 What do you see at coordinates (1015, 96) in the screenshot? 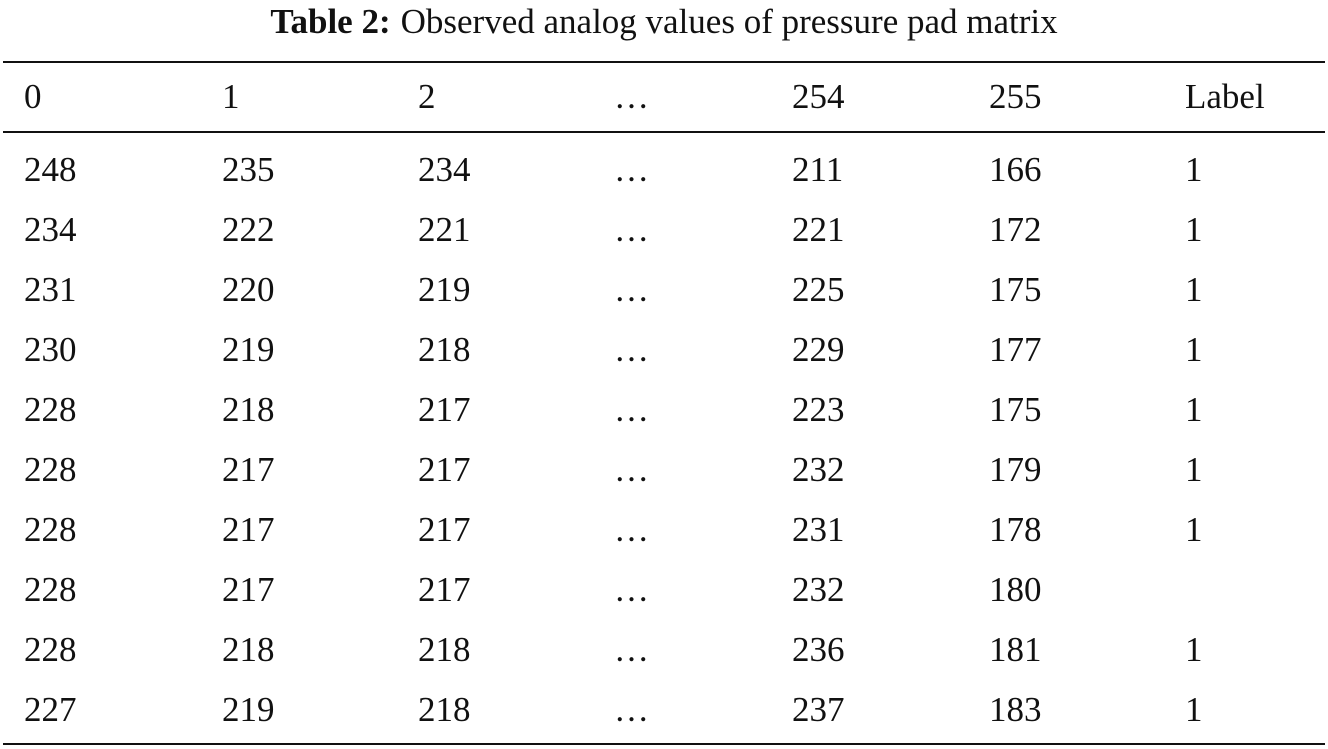
I see `column-header: 255` at bounding box center [1015, 96].